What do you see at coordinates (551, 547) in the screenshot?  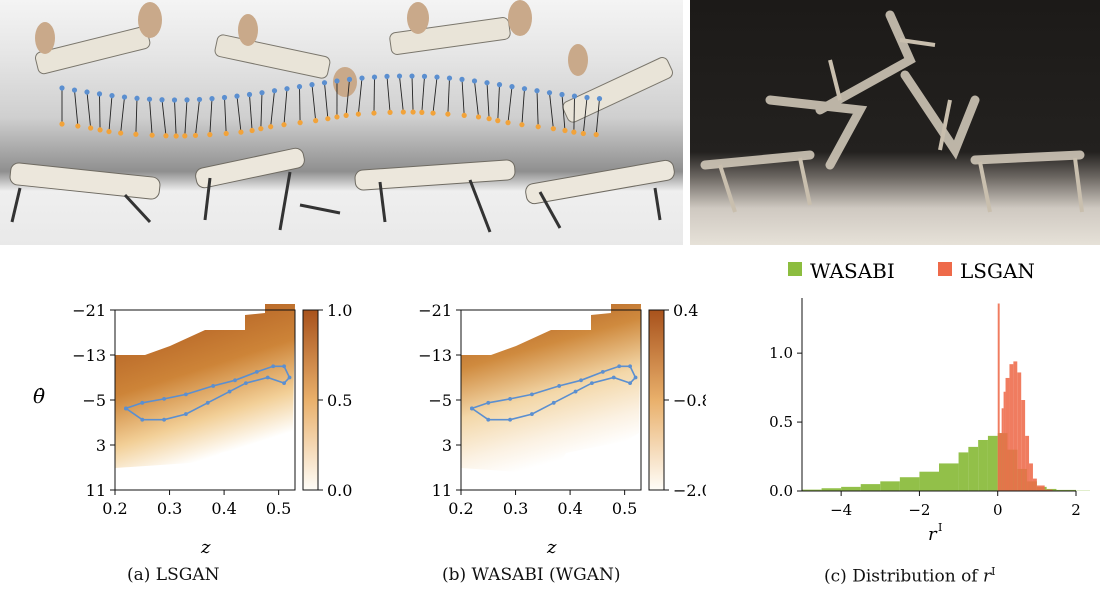 I see `x-axis-label: z` at bounding box center [551, 547].